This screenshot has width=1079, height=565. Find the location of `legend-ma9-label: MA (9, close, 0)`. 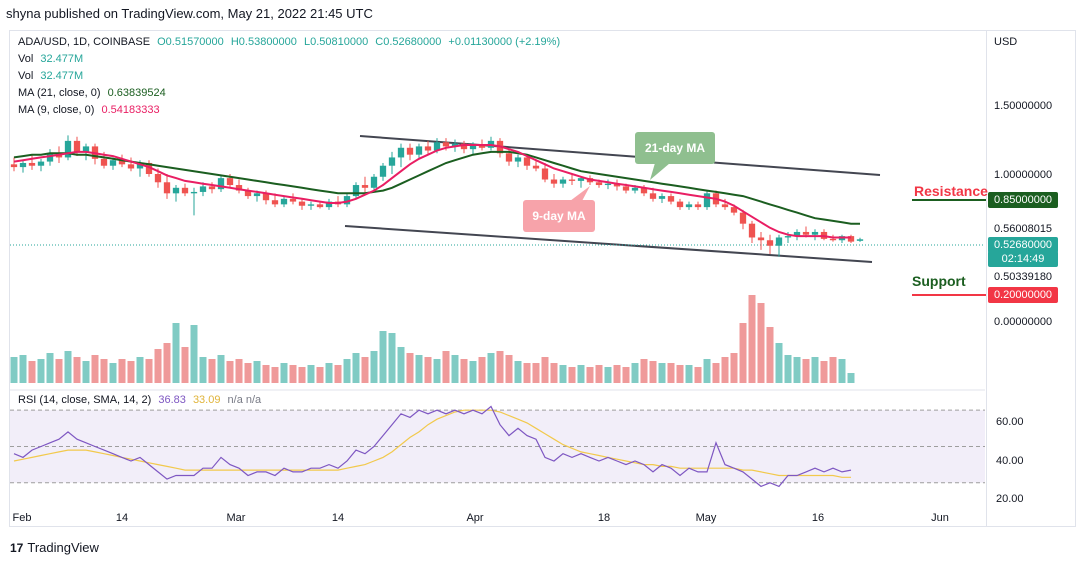

legend-ma9-label: MA (9, close, 0) is located at coordinates (56, 110).